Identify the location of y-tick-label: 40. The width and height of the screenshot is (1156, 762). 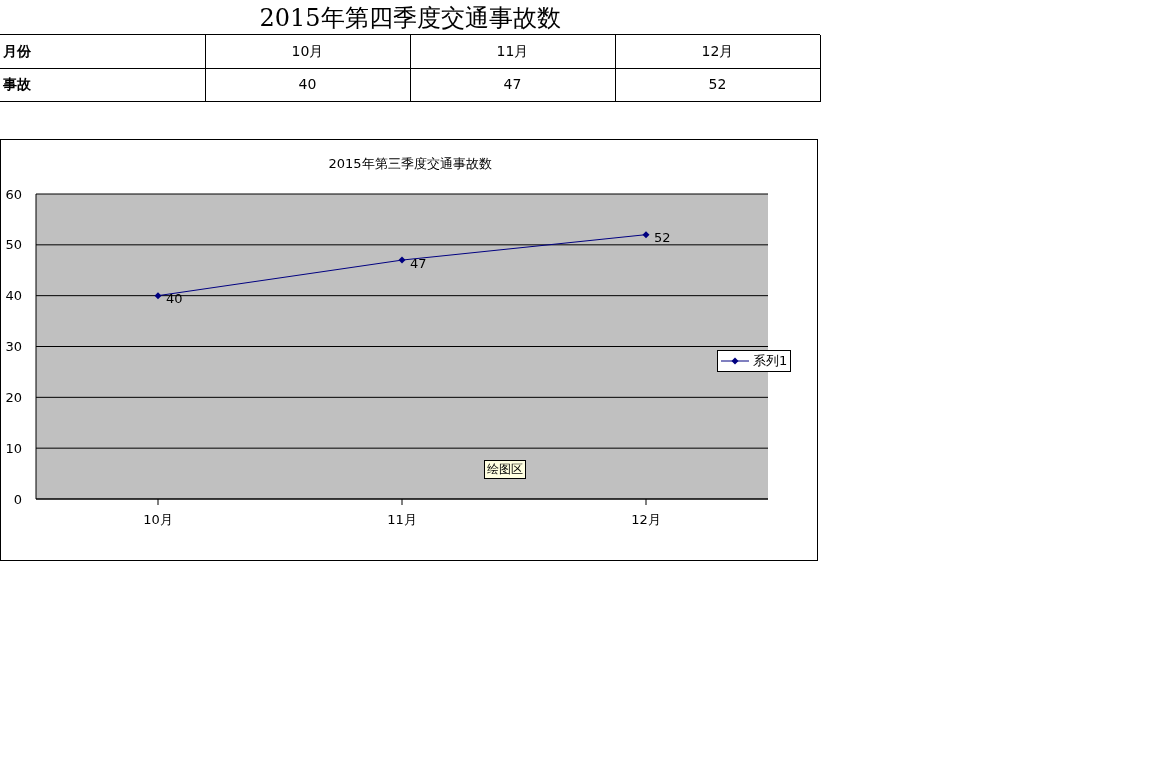
(13, 296).